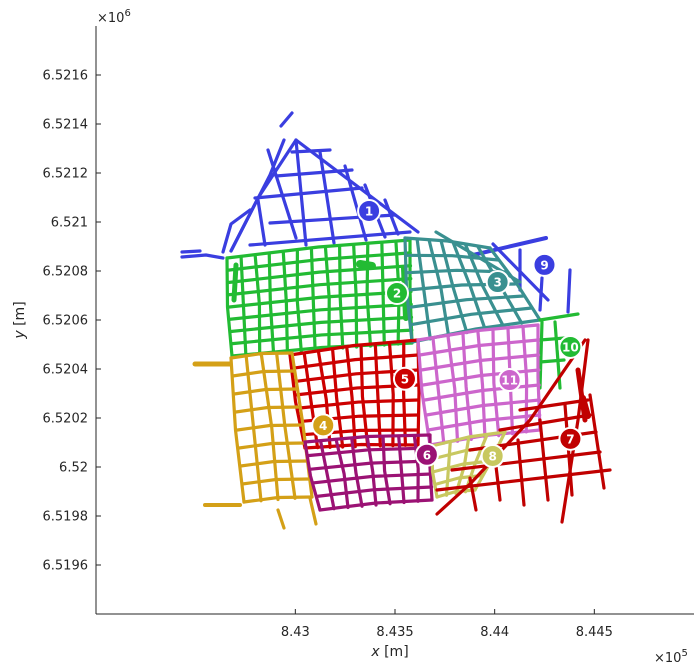 The width and height of the screenshot is (694, 668). What do you see at coordinates (389, 652) in the screenshot?
I see `x-axis-label: x [m]` at bounding box center [389, 652].